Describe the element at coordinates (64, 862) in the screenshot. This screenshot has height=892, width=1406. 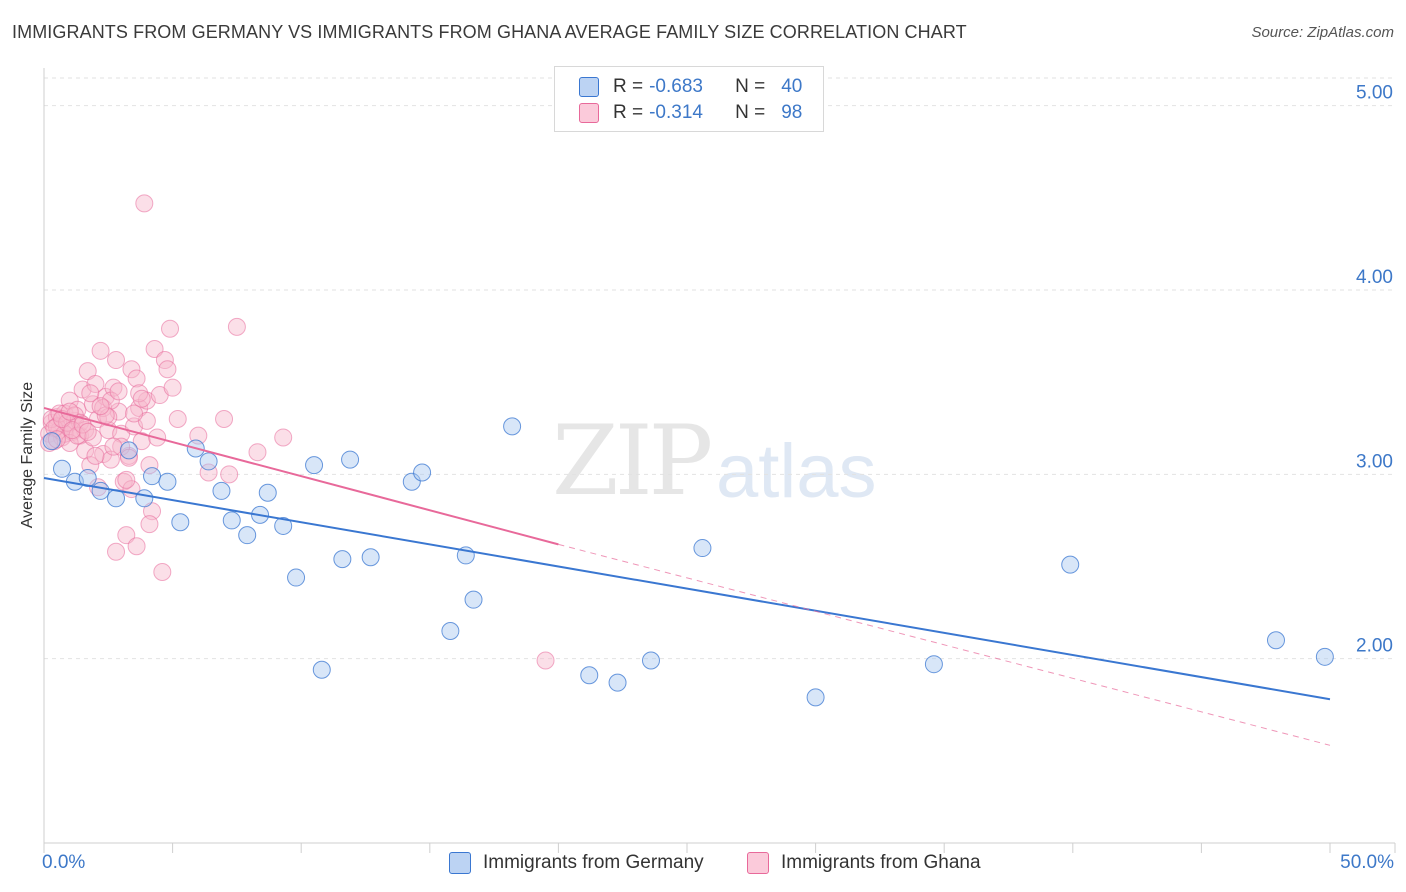
I see `x-tick-label-min: 0.0%` at that location.